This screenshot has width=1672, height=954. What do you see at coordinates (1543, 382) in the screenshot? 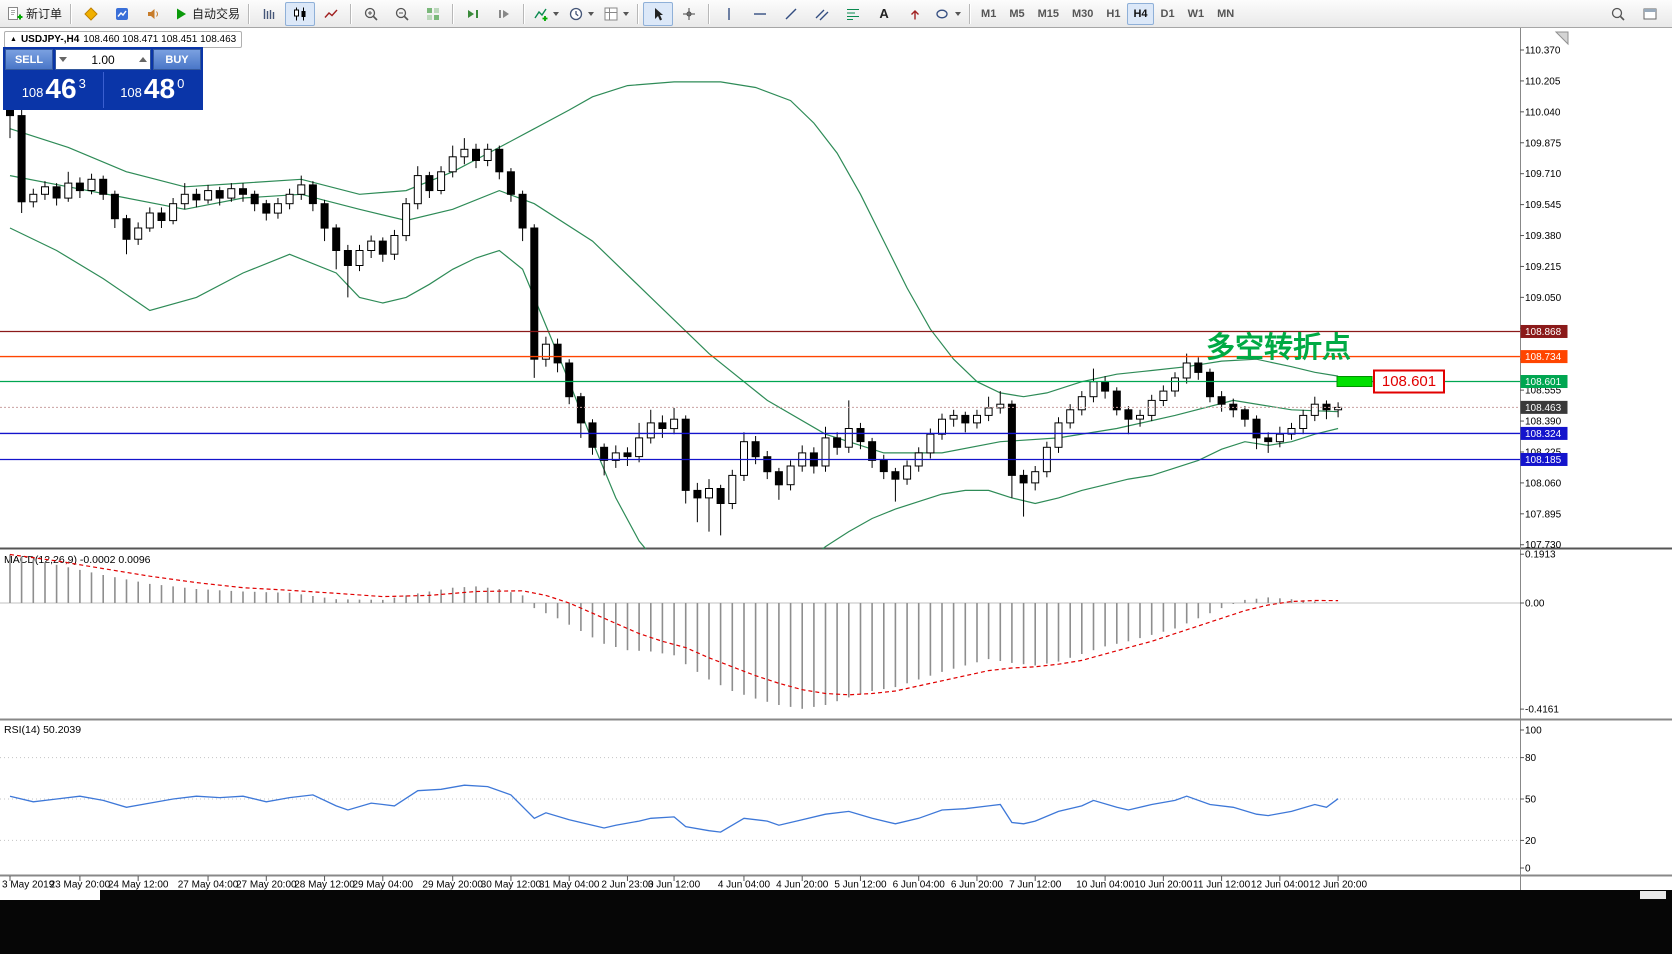
I see `price-level-badge-label: 108.601` at bounding box center [1543, 382].